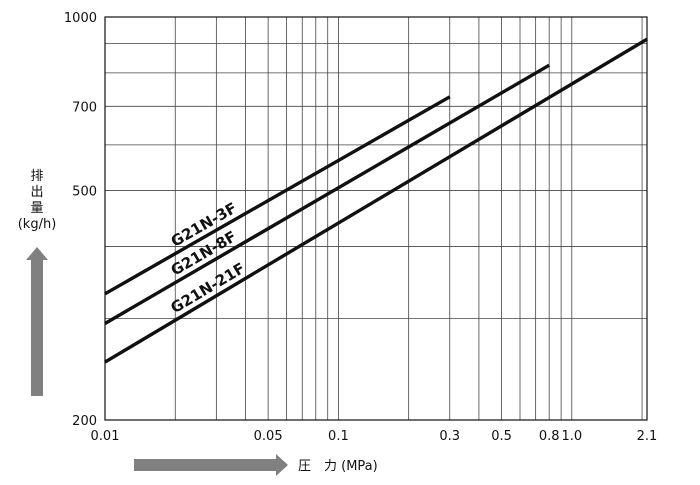 The width and height of the screenshot is (700, 485). I want to click on y-axis-label-char: 排, so click(36, 176).